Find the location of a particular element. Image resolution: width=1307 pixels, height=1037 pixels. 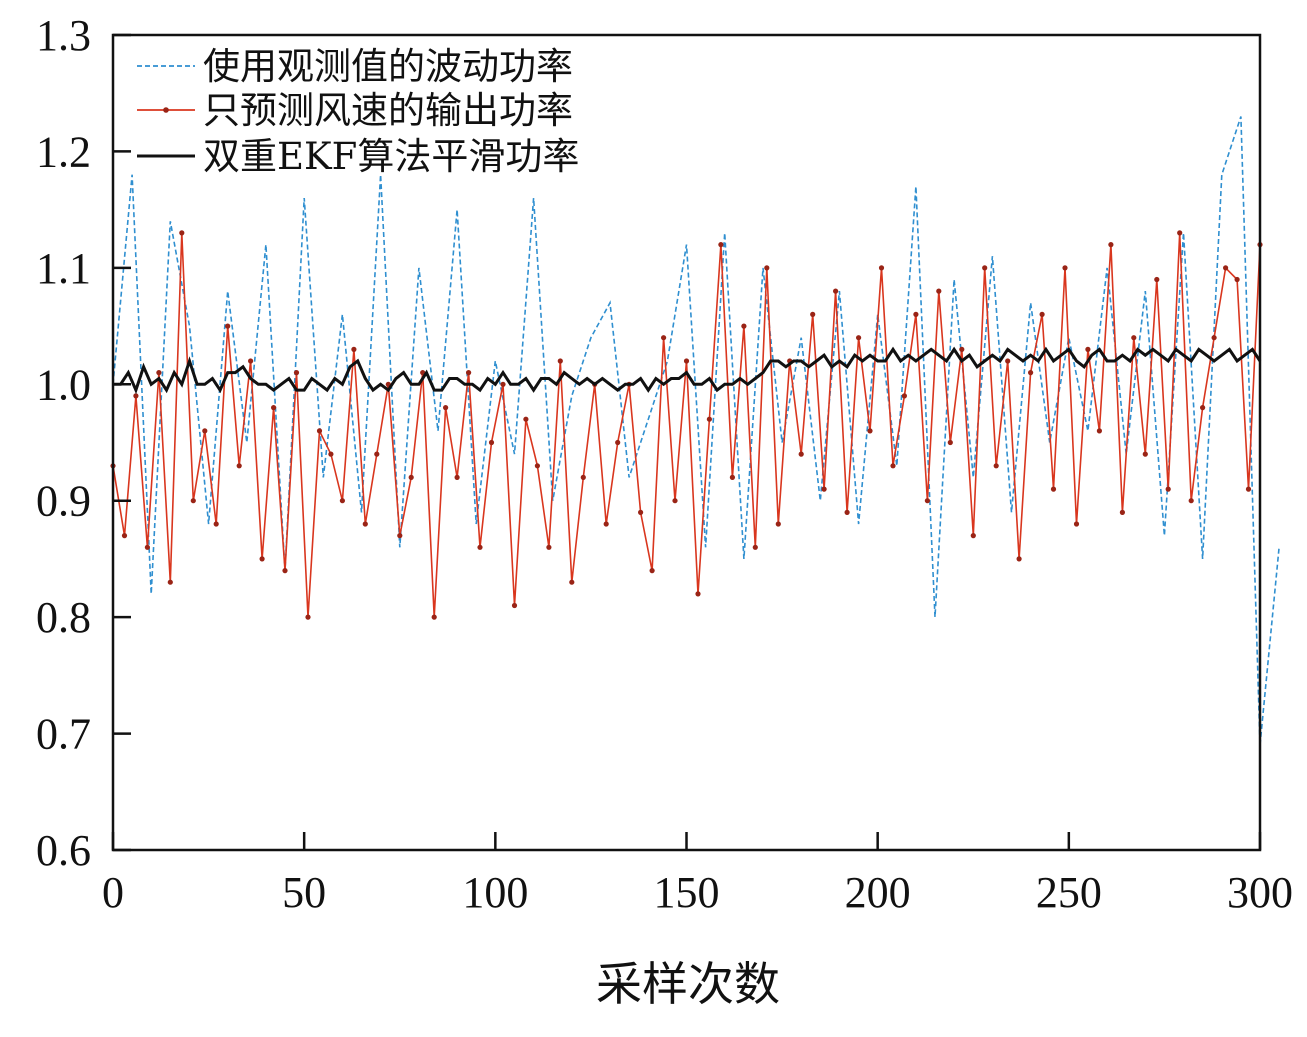

x-axis-title: 采样次数 is located at coordinates (688, 984).